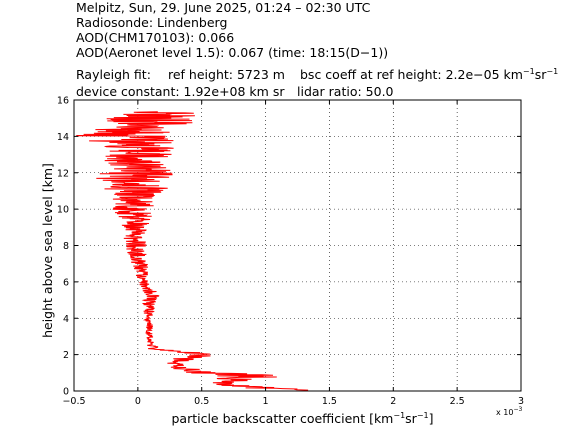 The image size is (576, 432). I want to click on bsc-coeff-exp1: −1, so click(528, 71).